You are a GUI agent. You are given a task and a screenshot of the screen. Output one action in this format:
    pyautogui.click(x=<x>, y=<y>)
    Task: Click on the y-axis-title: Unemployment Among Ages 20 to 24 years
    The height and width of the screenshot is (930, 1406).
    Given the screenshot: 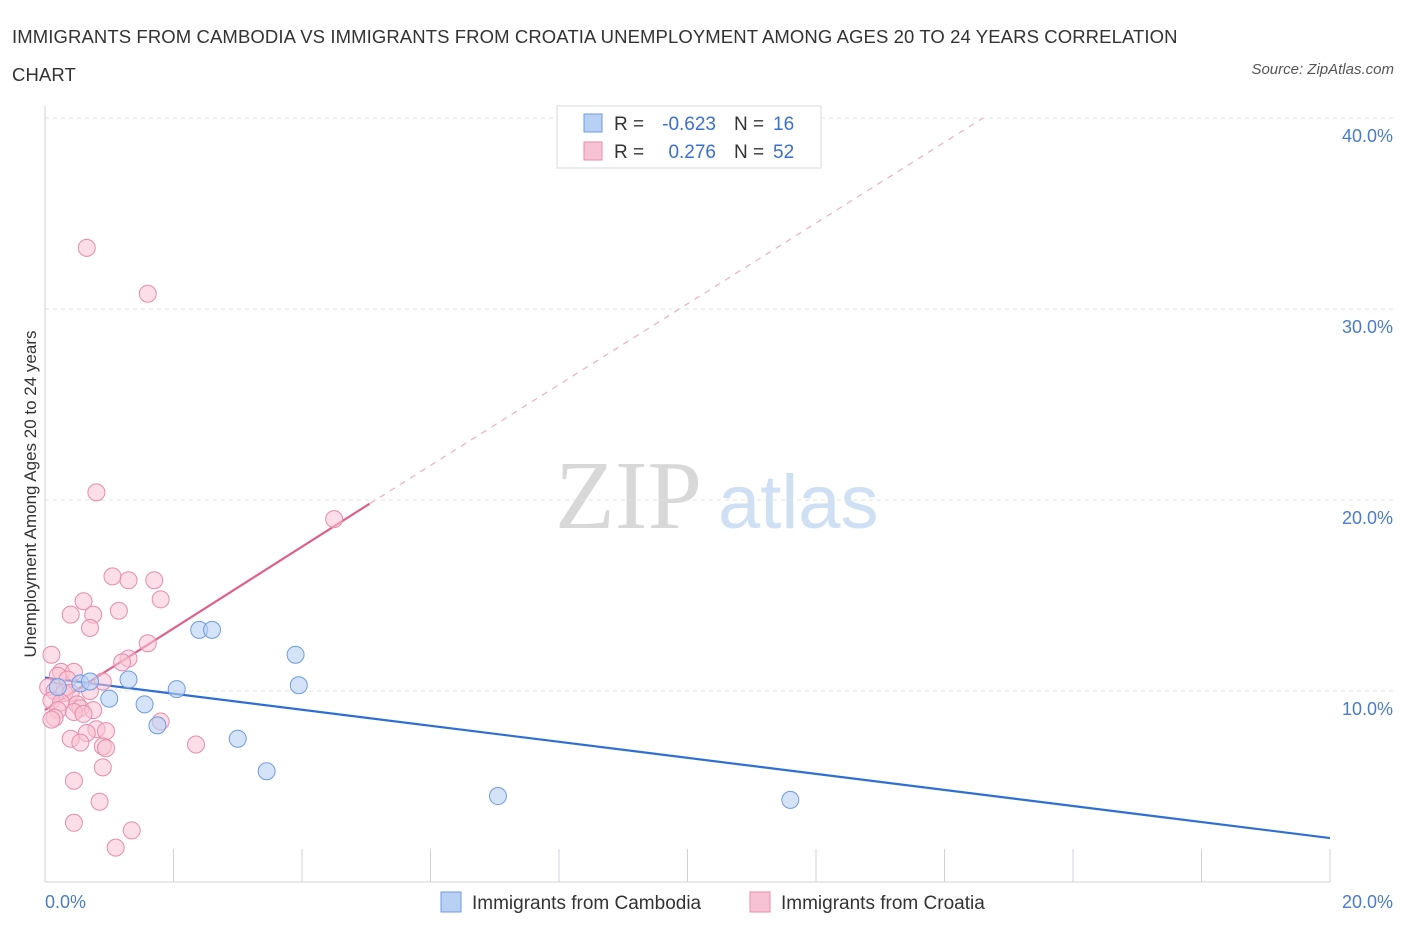 What is the action you would take?
    pyautogui.click(x=30, y=494)
    